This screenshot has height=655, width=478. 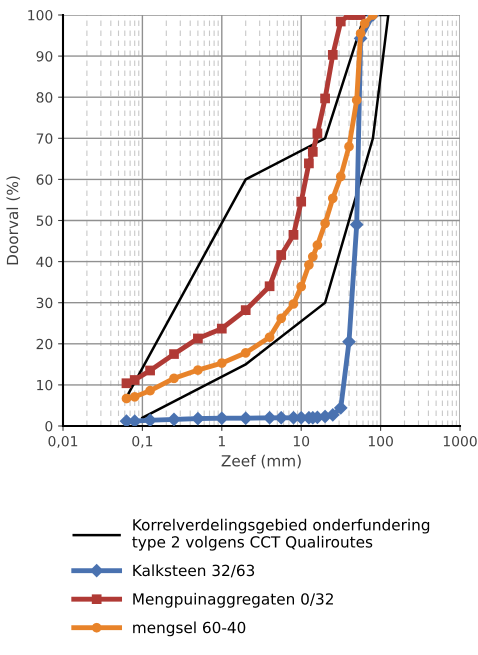 I want to click on y-tick-label: 90, so click(x=44, y=56).